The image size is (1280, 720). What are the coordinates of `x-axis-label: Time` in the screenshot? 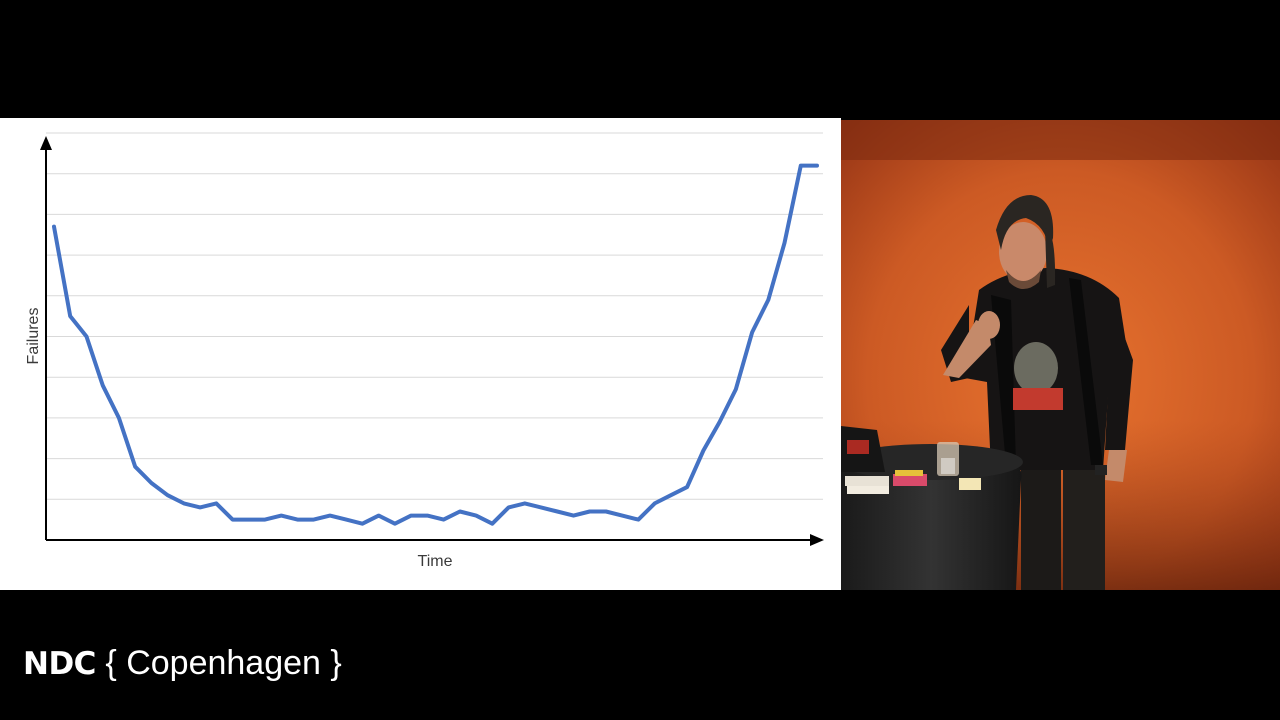 It's located at (435, 561).